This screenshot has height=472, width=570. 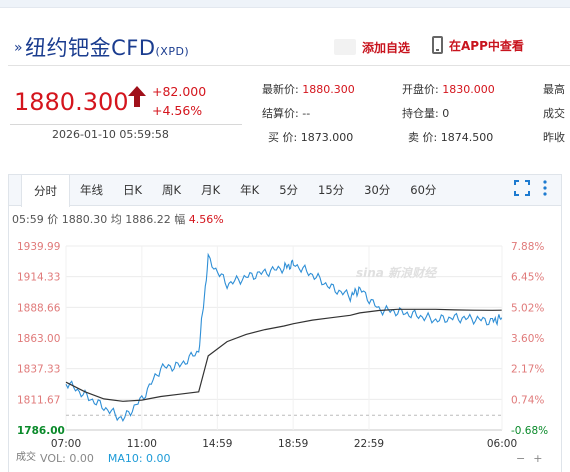 What do you see at coordinates (41, 431) in the screenshot?
I see `y-tick-left: 1786.00` at bounding box center [41, 431].